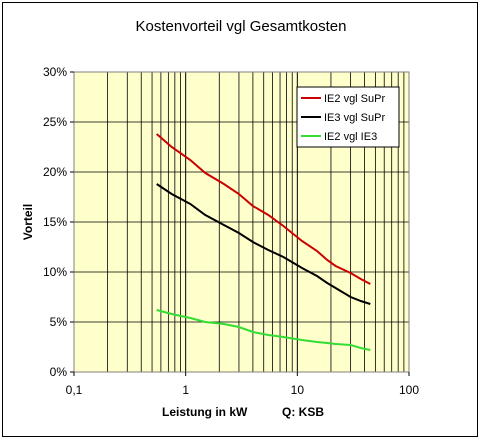 This screenshot has height=441, width=482. What do you see at coordinates (185, 390) in the screenshot?
I see `x-tick-label: 1` at bounding box center [185, 390].